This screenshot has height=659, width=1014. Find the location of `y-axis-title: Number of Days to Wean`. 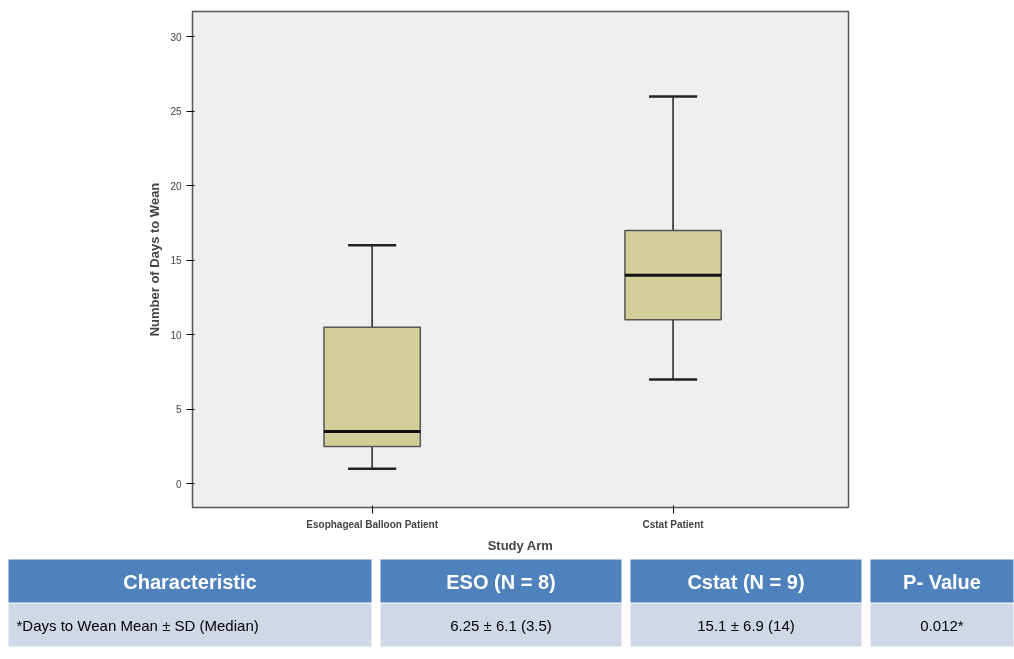

y-axis-title: Number of Days to Wean is located at coordinates (155, 259).